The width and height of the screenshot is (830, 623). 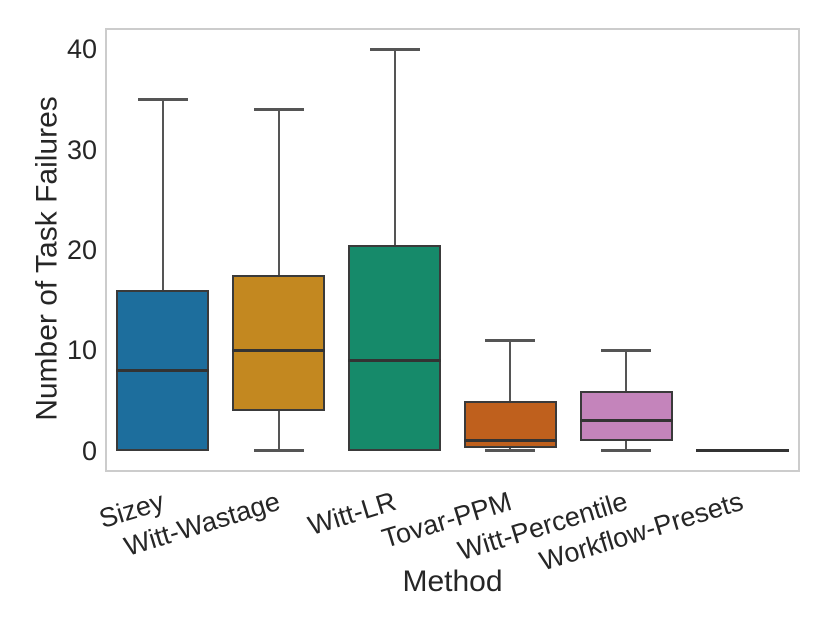 I want to click on lower-cap-tovar-ppm, so click(x=510, y=451).